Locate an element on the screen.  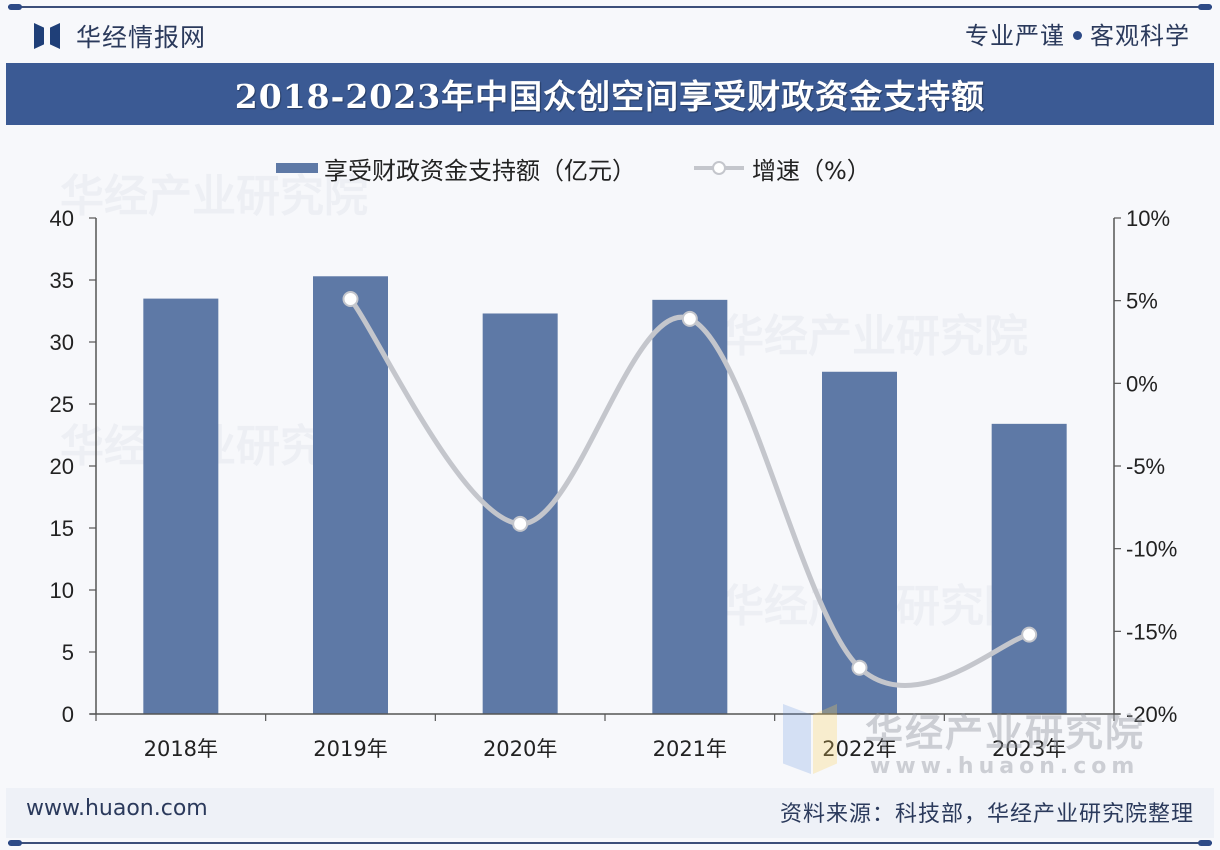
y-right-tick-label: -20% is located at coordinates (1151, 714).